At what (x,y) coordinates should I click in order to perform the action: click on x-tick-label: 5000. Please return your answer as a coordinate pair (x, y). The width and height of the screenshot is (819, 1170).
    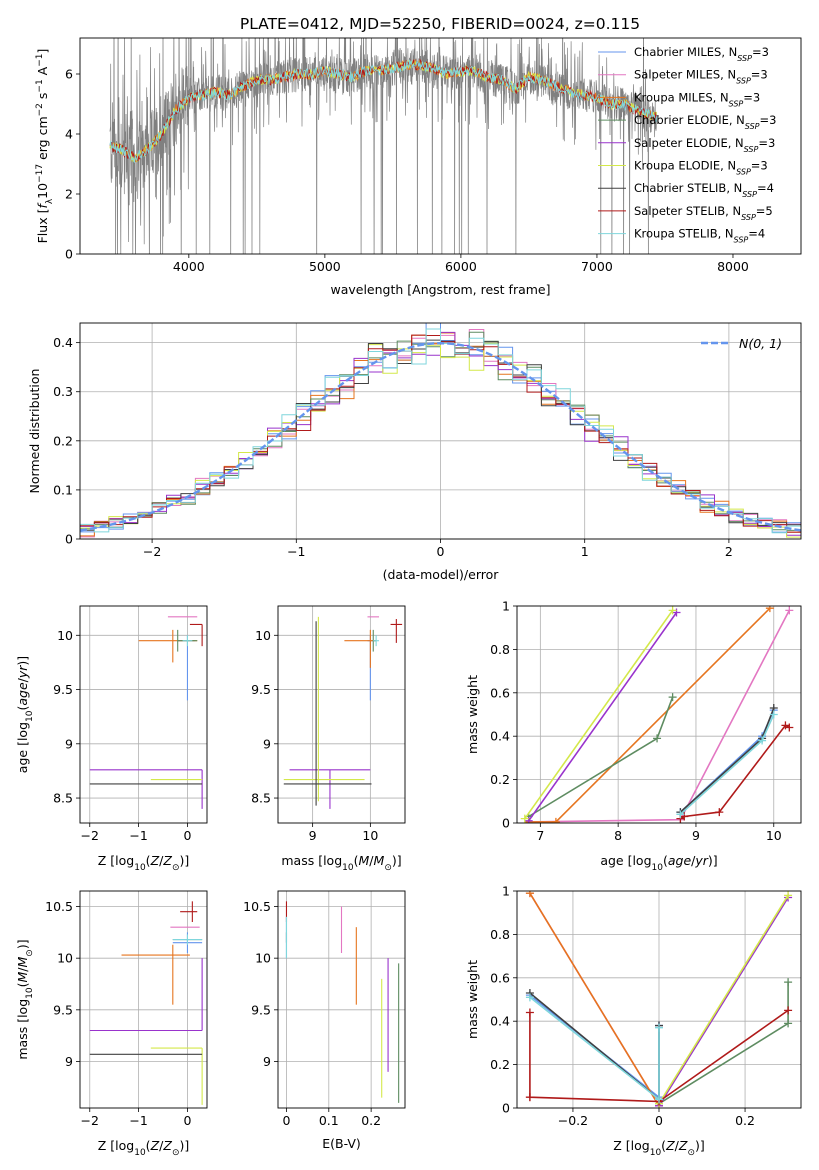
    Looking at the image, I should click on (325, 266).